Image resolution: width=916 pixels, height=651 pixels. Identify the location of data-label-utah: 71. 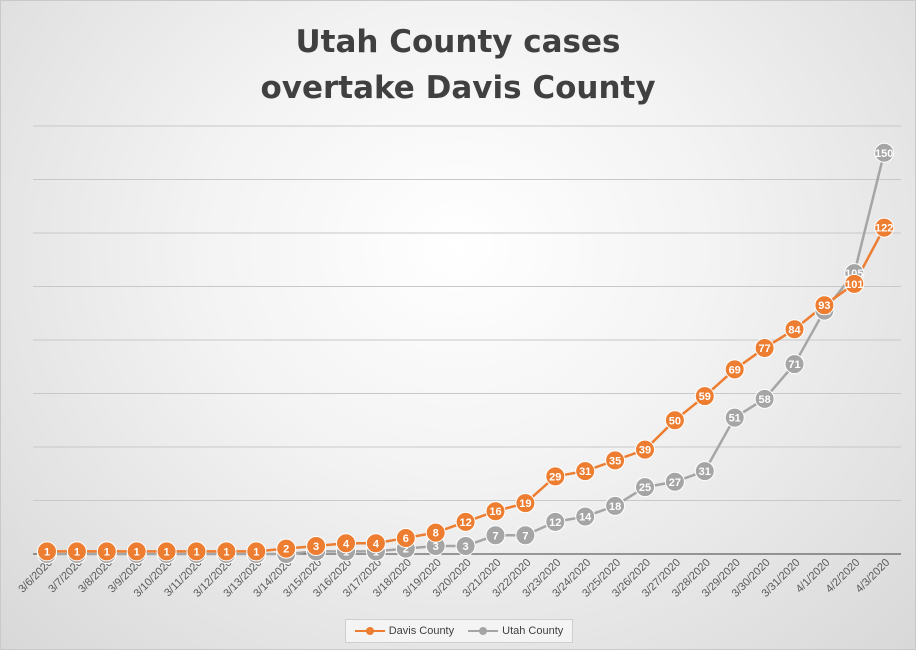
(794, 365).